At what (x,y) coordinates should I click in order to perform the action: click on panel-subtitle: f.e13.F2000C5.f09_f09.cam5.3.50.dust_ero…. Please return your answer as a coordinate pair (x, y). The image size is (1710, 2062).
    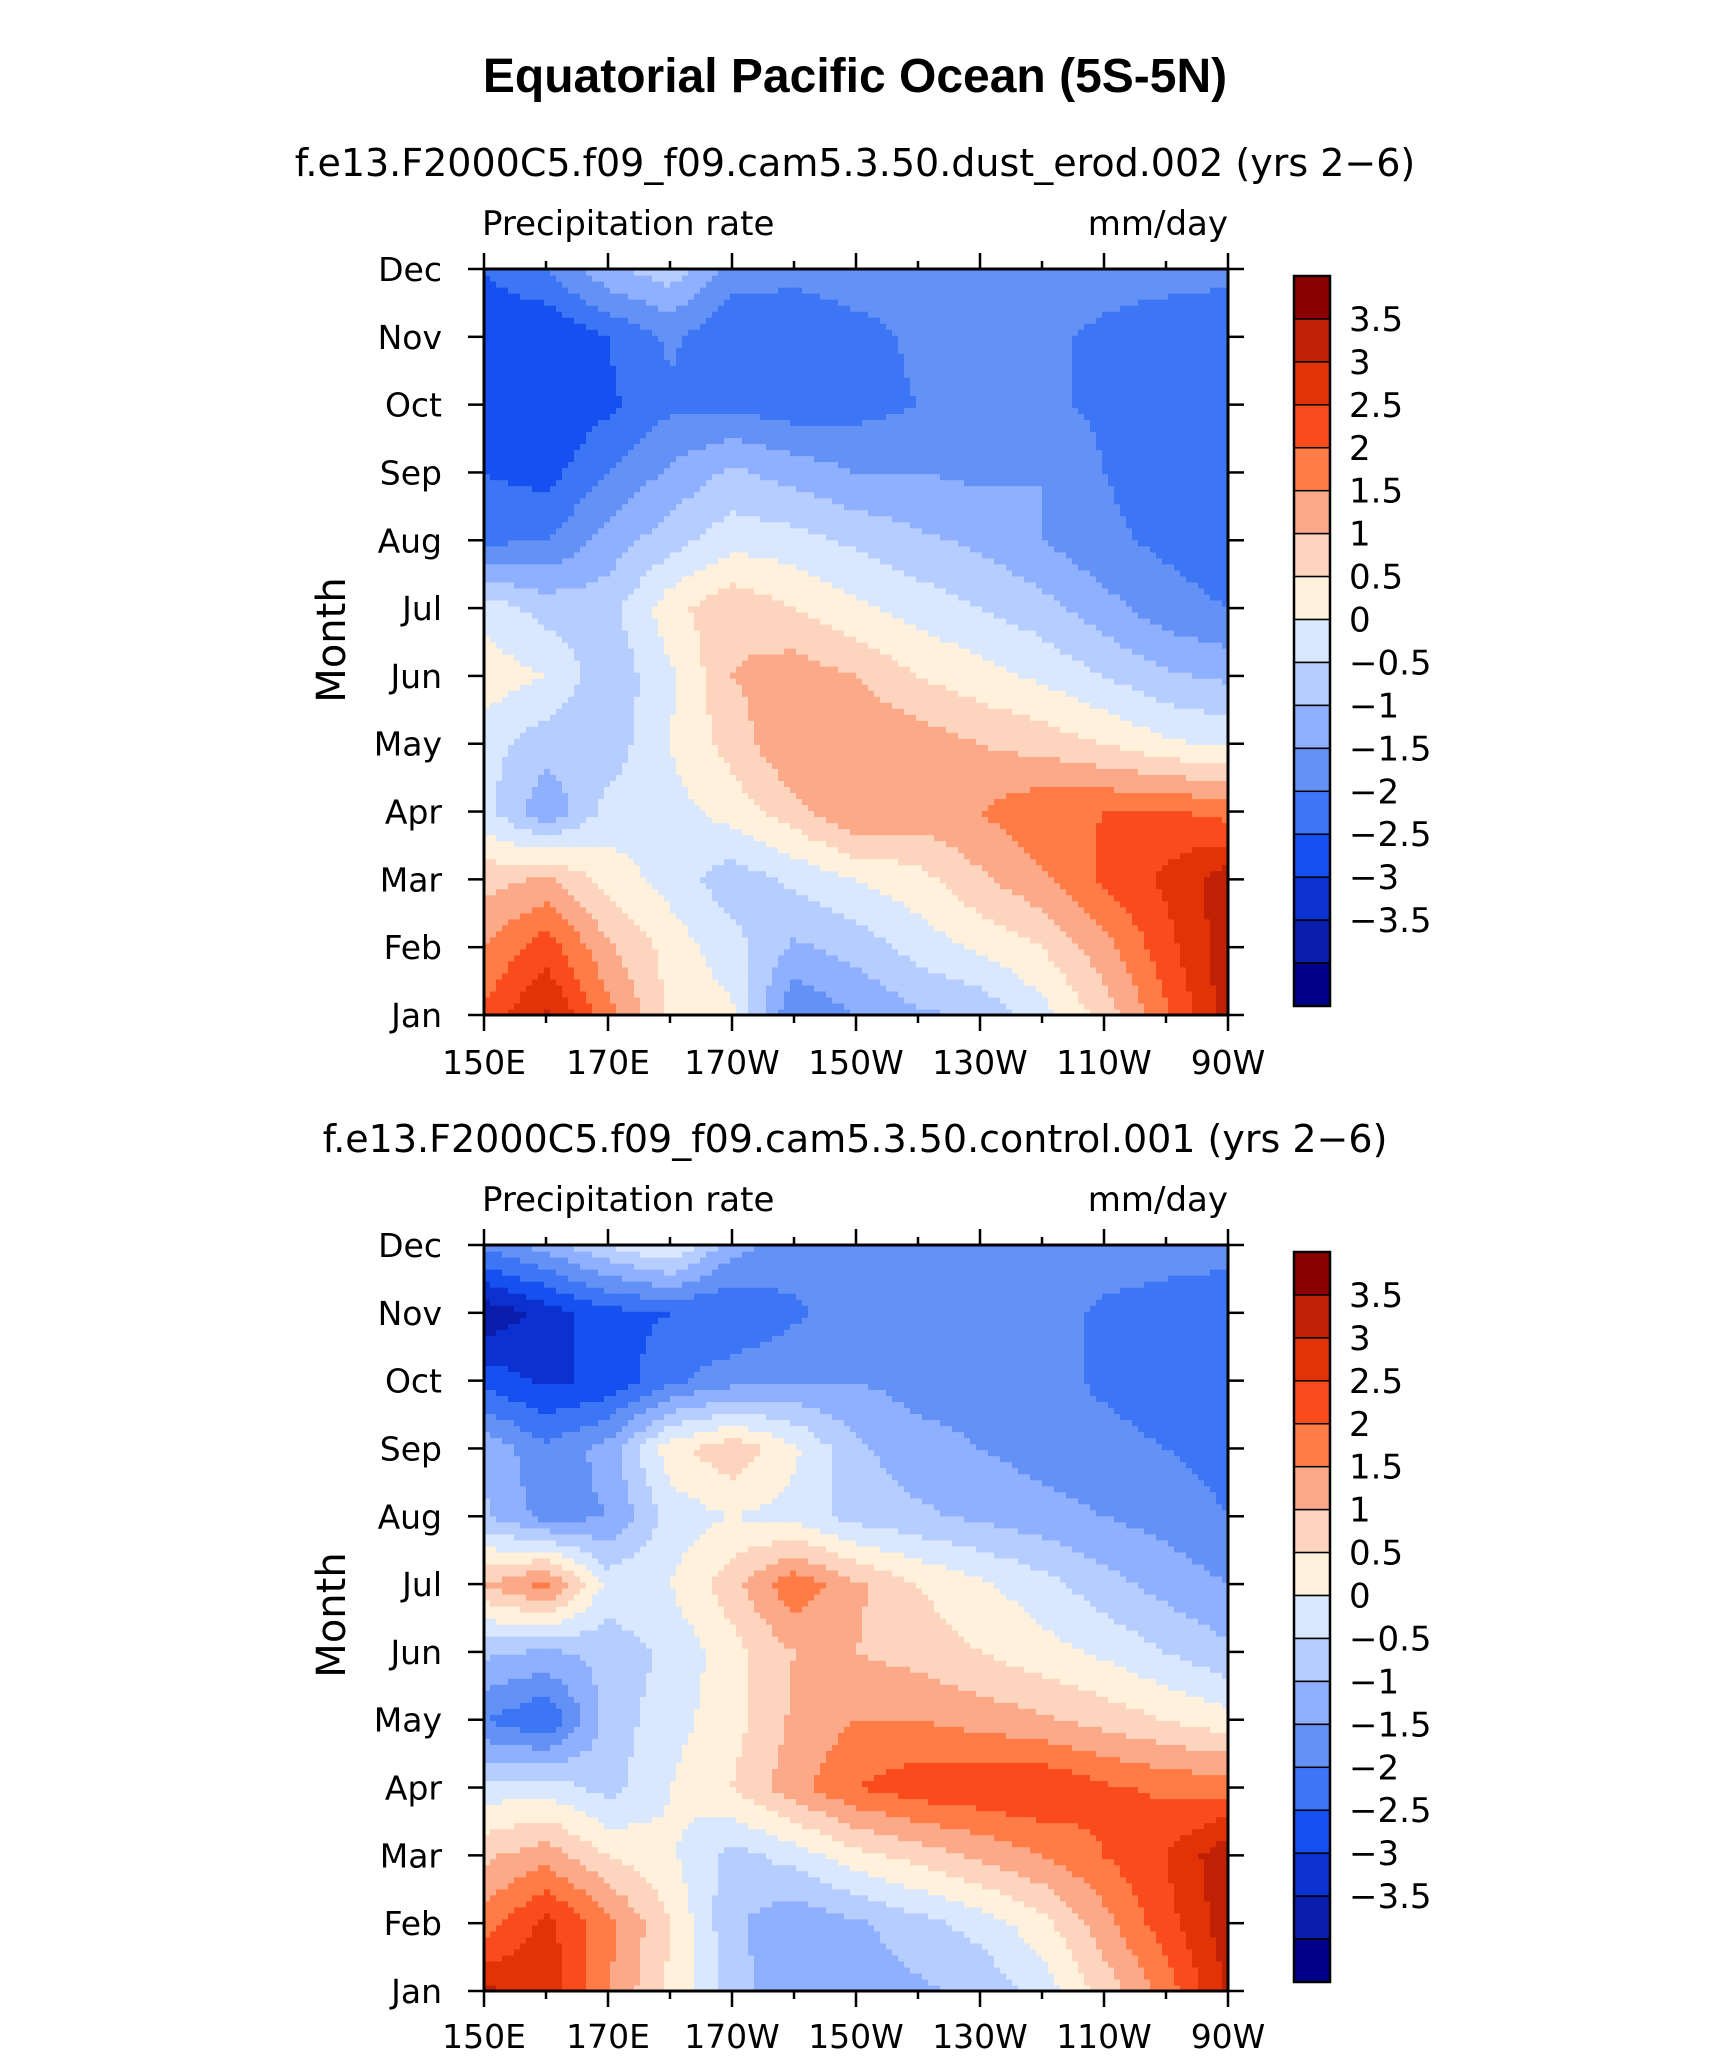
    Looking at the image, I should click on (855, 163).